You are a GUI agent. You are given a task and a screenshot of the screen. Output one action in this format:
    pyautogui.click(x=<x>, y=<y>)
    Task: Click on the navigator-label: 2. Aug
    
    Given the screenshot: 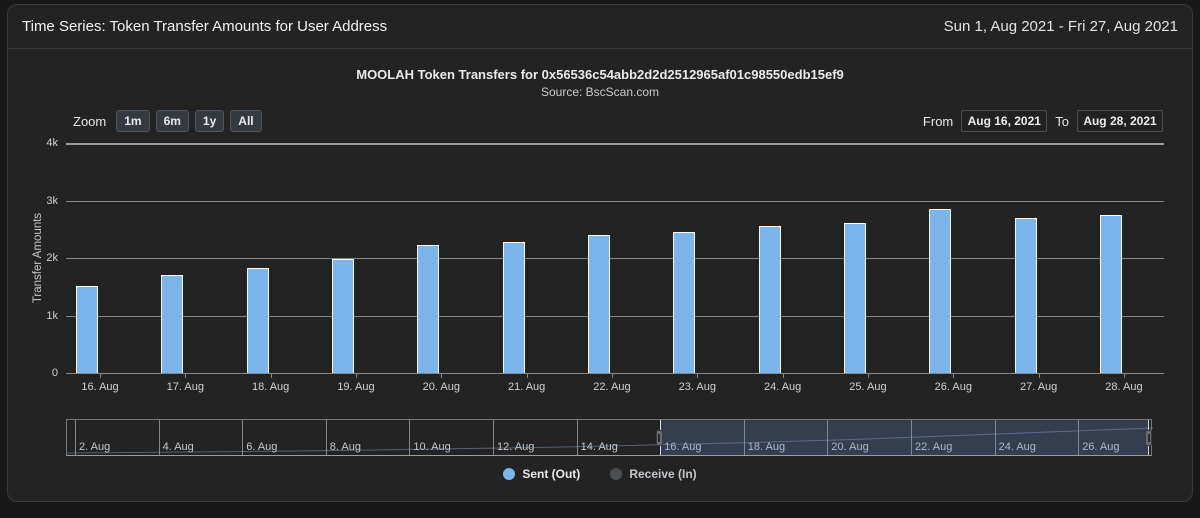 What is the action you would take?
    pyautogui.click(x=95, y=447)
    